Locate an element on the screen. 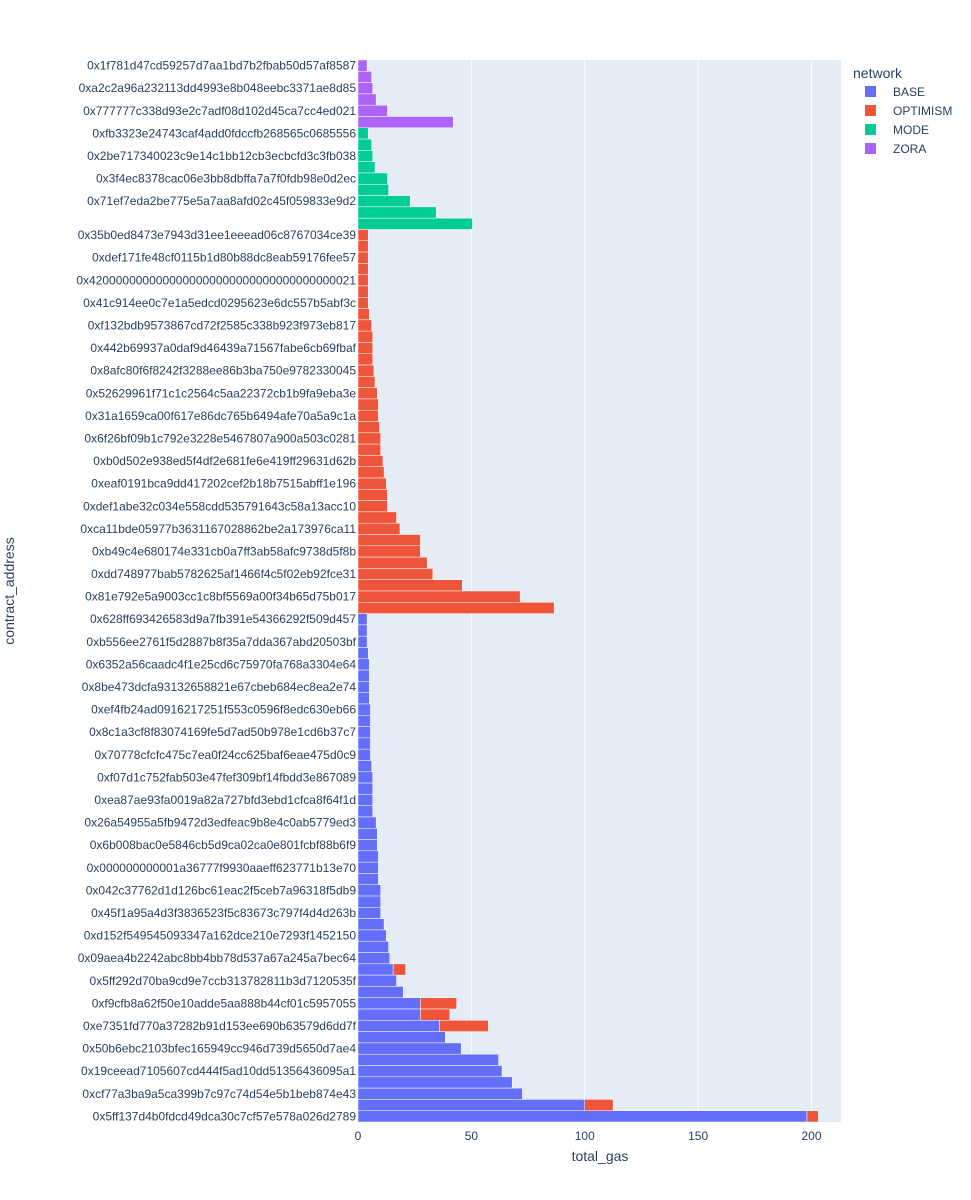  legend-item-zora: ZORA is located at coordinates (895, 149).